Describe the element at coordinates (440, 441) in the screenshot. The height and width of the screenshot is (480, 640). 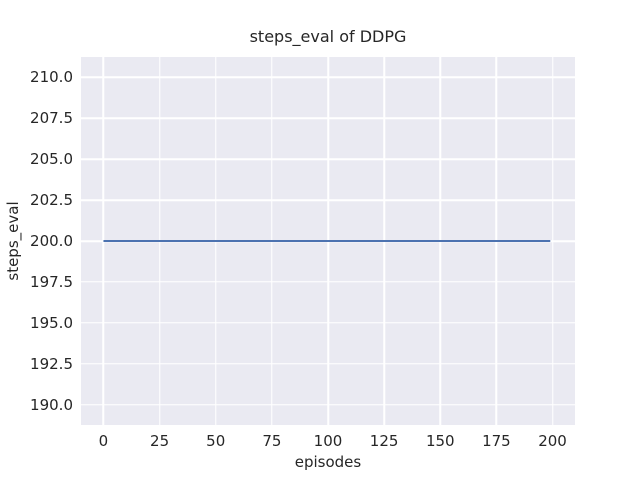
I see `x-tick-label: 150` at that location.